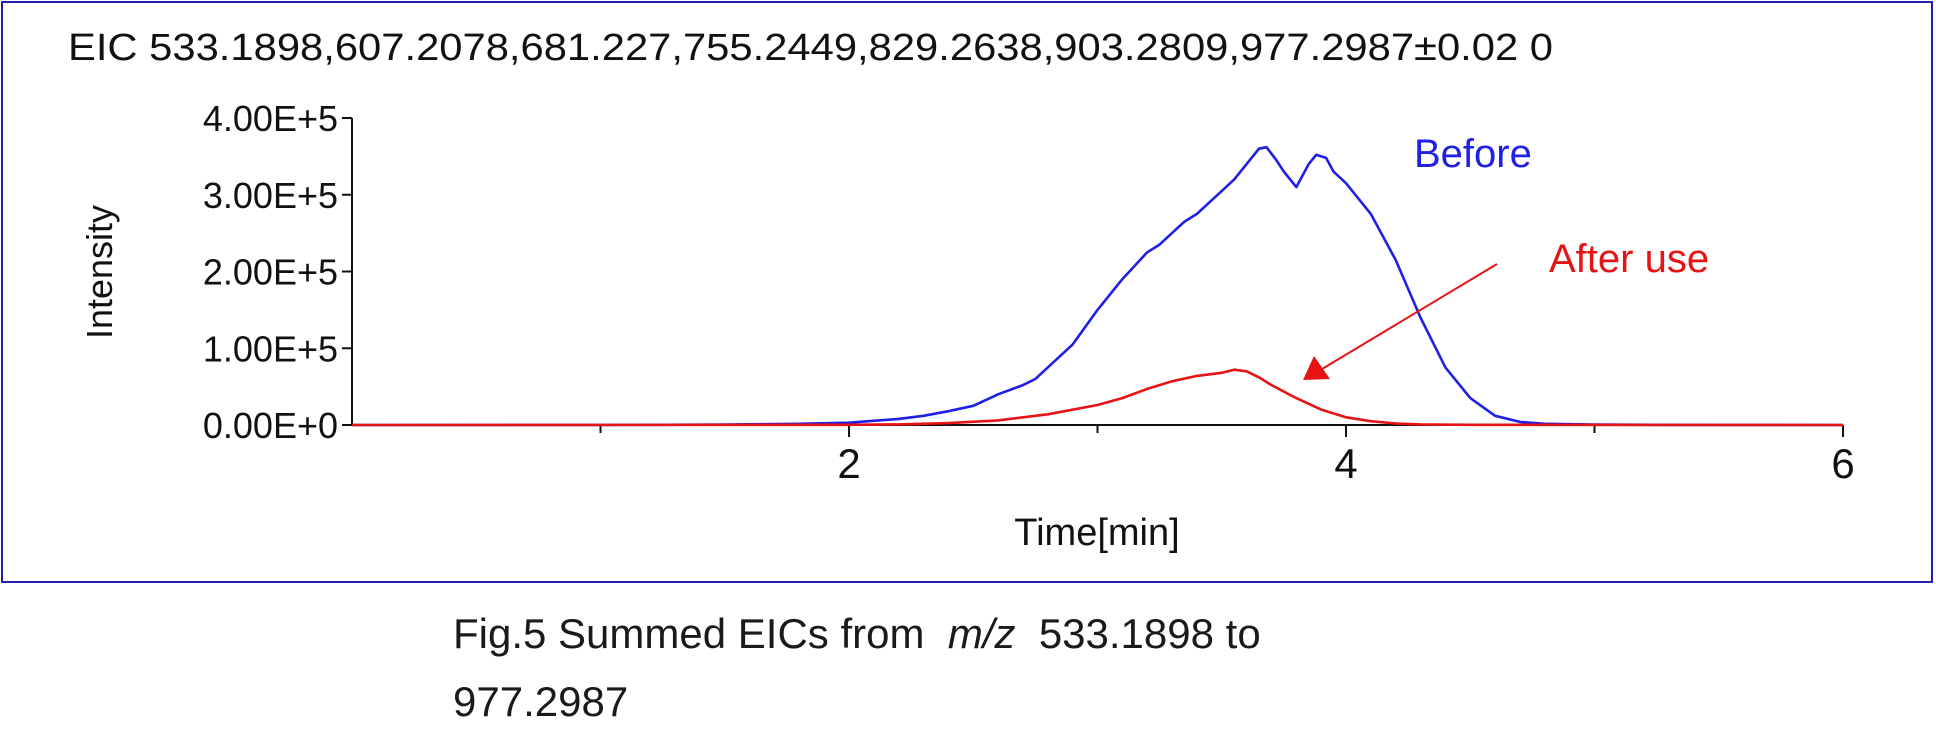 This screenshot has height=755, width=1936. I want to click on caption-prefix: Fig.5 Summed EICs from, so click(689, 633).